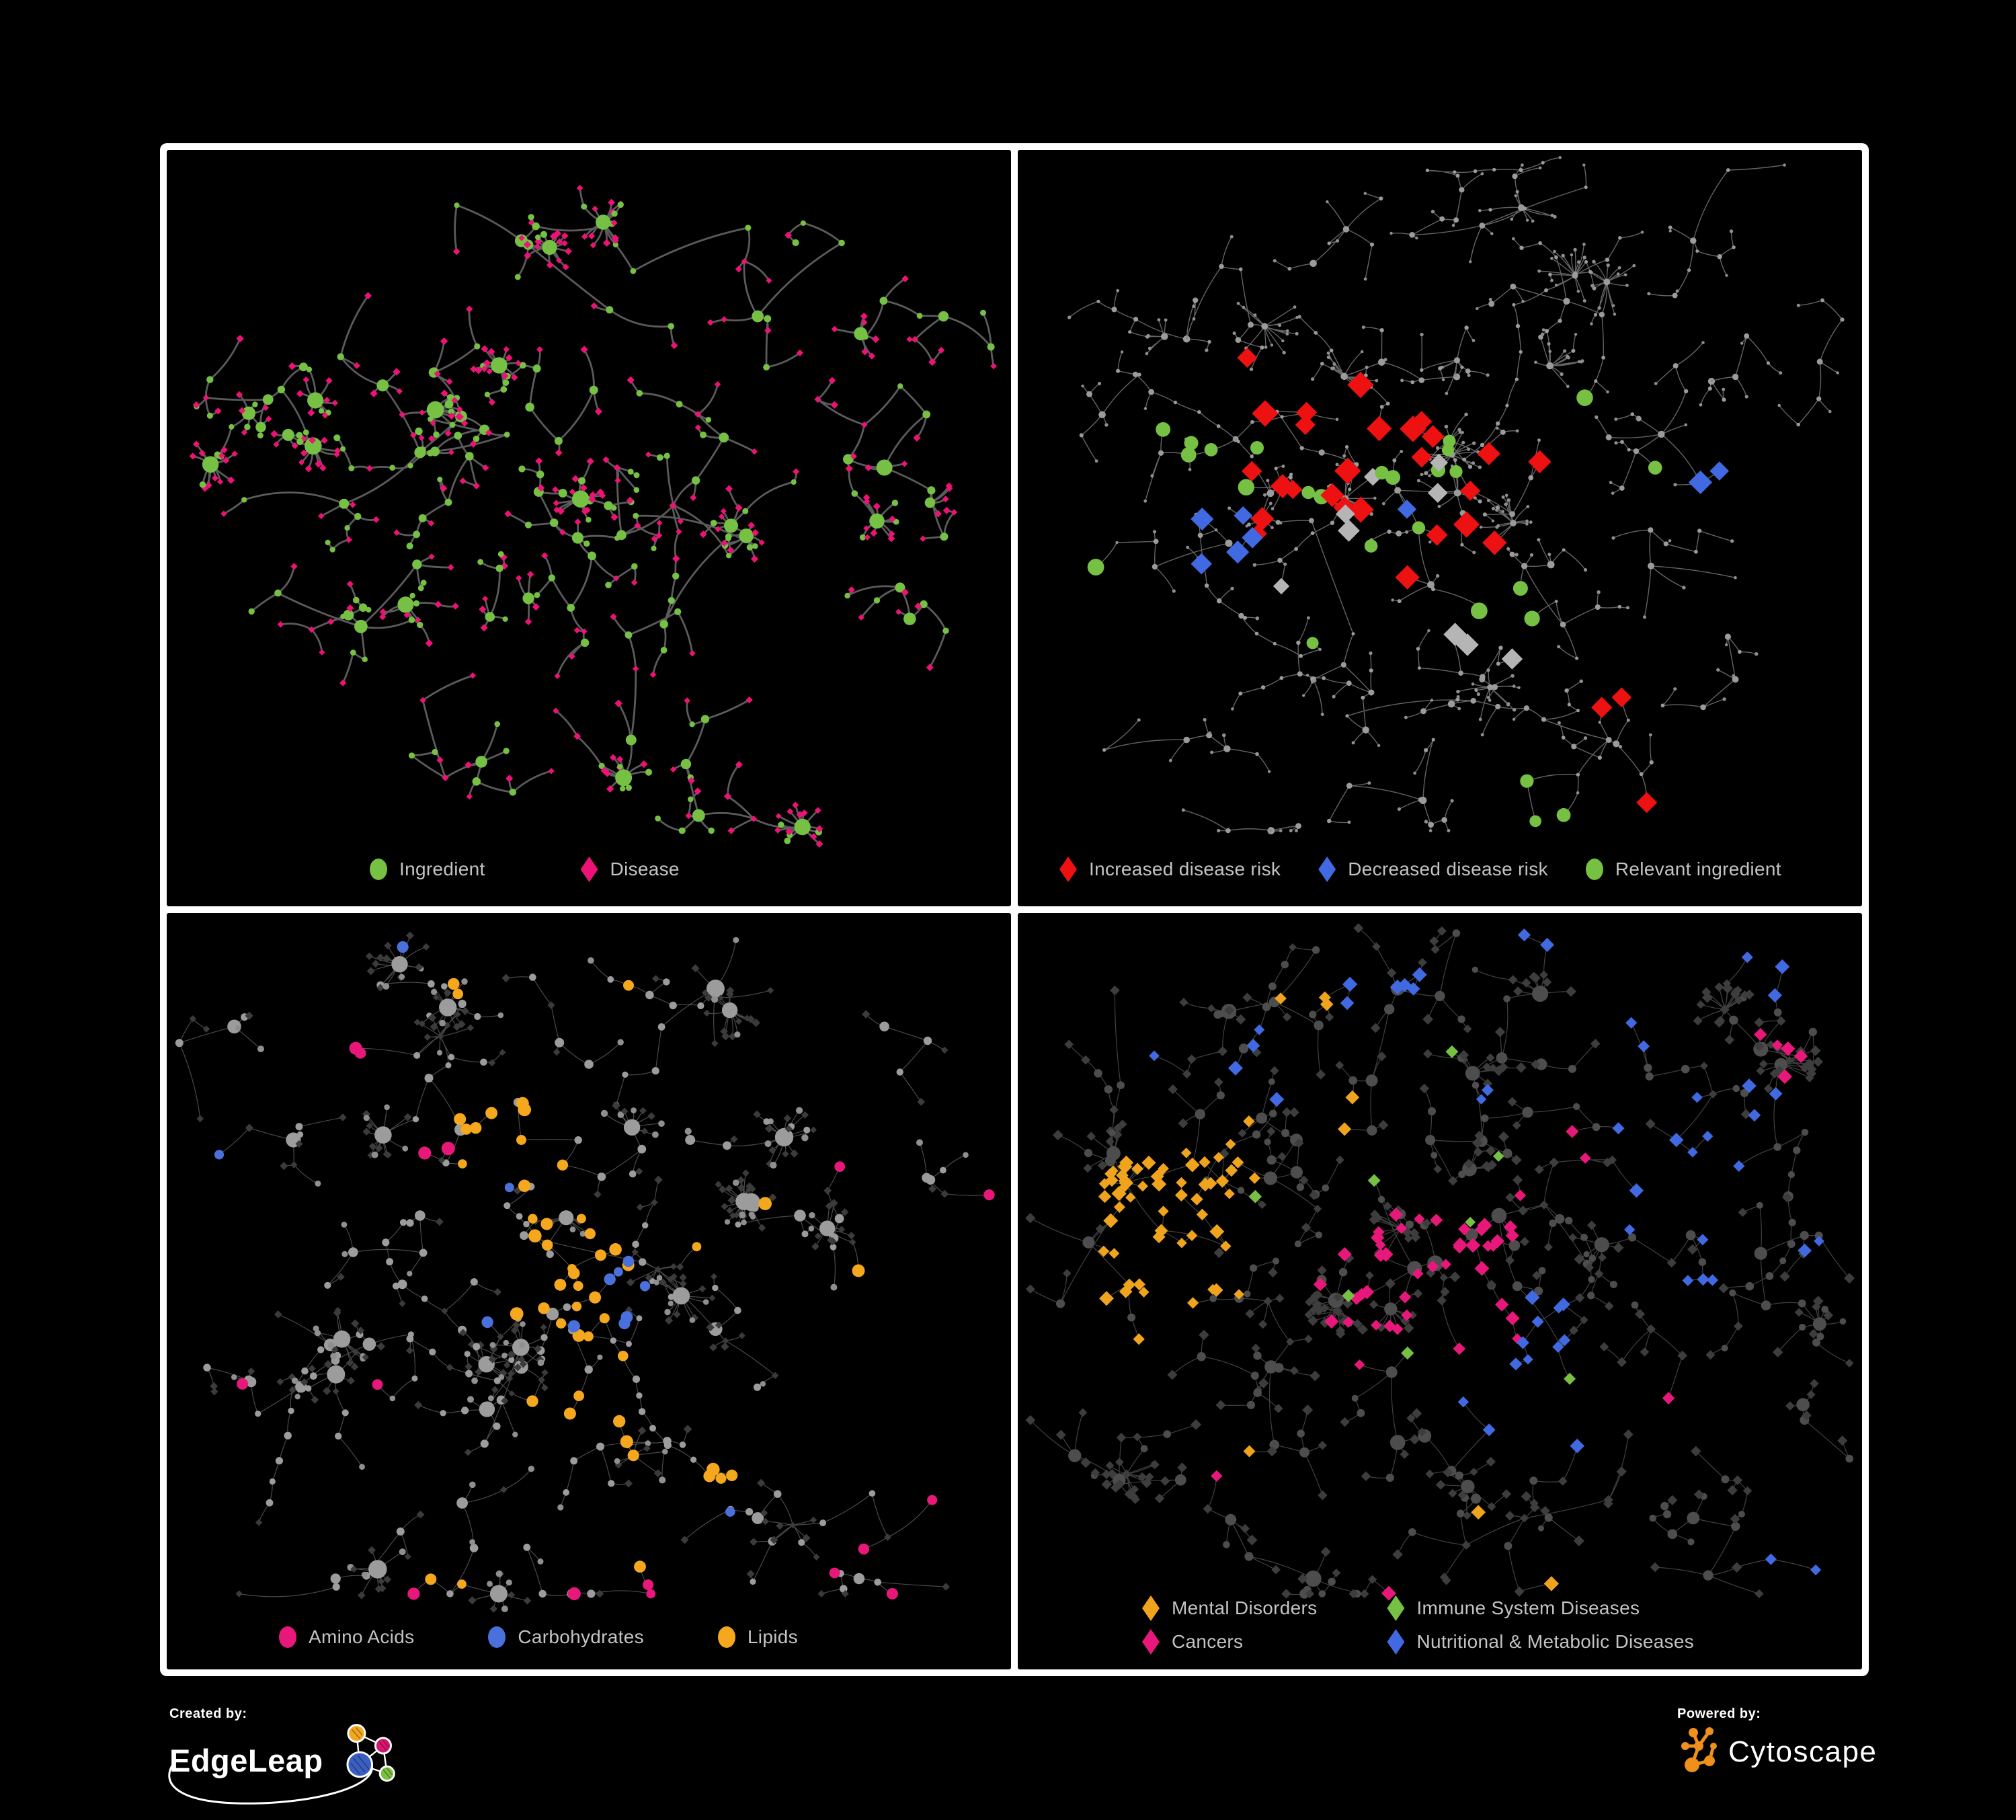 This screenshot has width=2016, height=1820. Describe the element at coordinates (1699, 1749) in the screenshot. I see `cytoscape-network-icon` at that location.